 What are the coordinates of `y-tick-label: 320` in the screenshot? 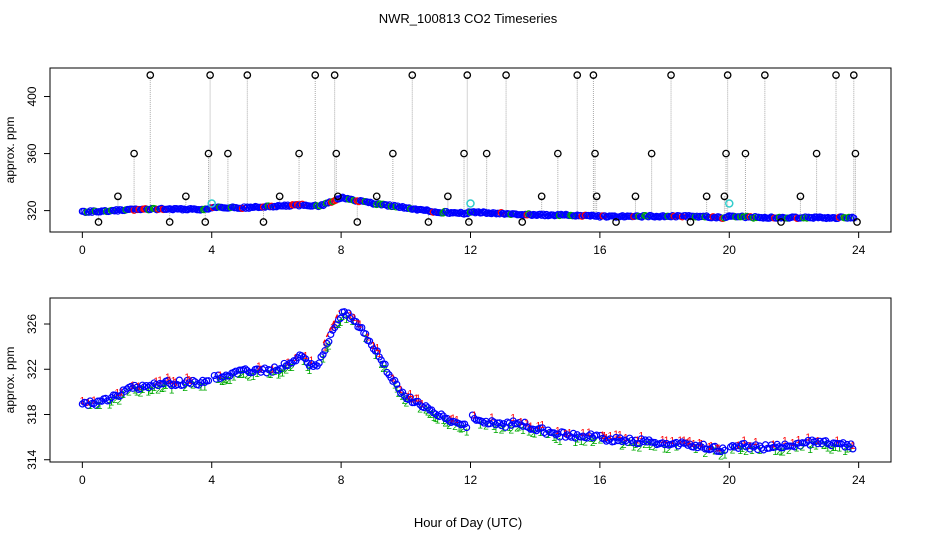 It's located at (32, 210).